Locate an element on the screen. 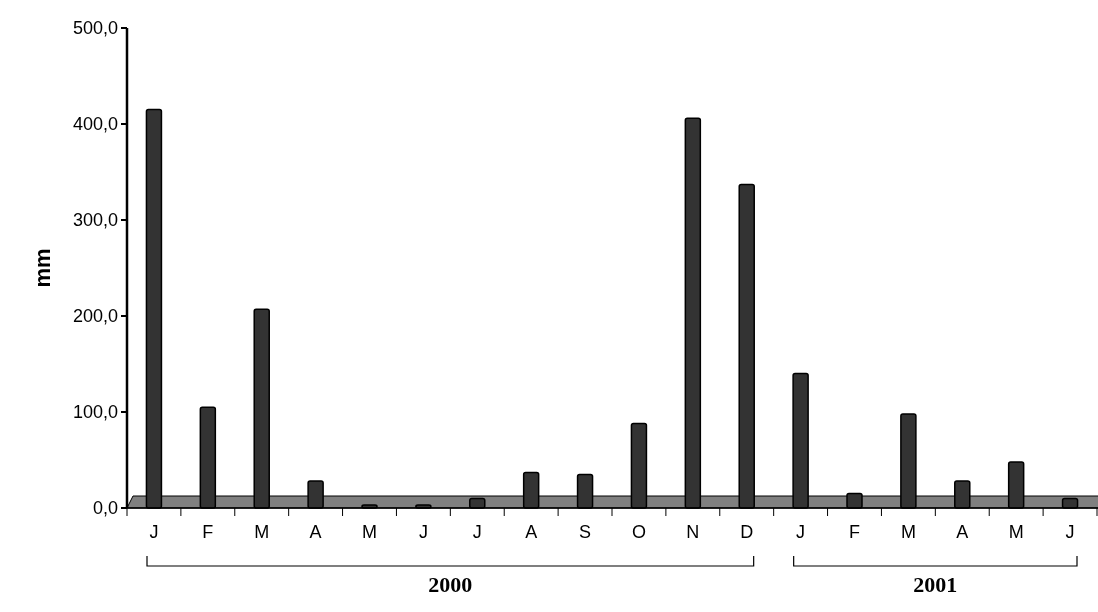  y-tick-label: 300,0 is located at coordinates (95, 220).